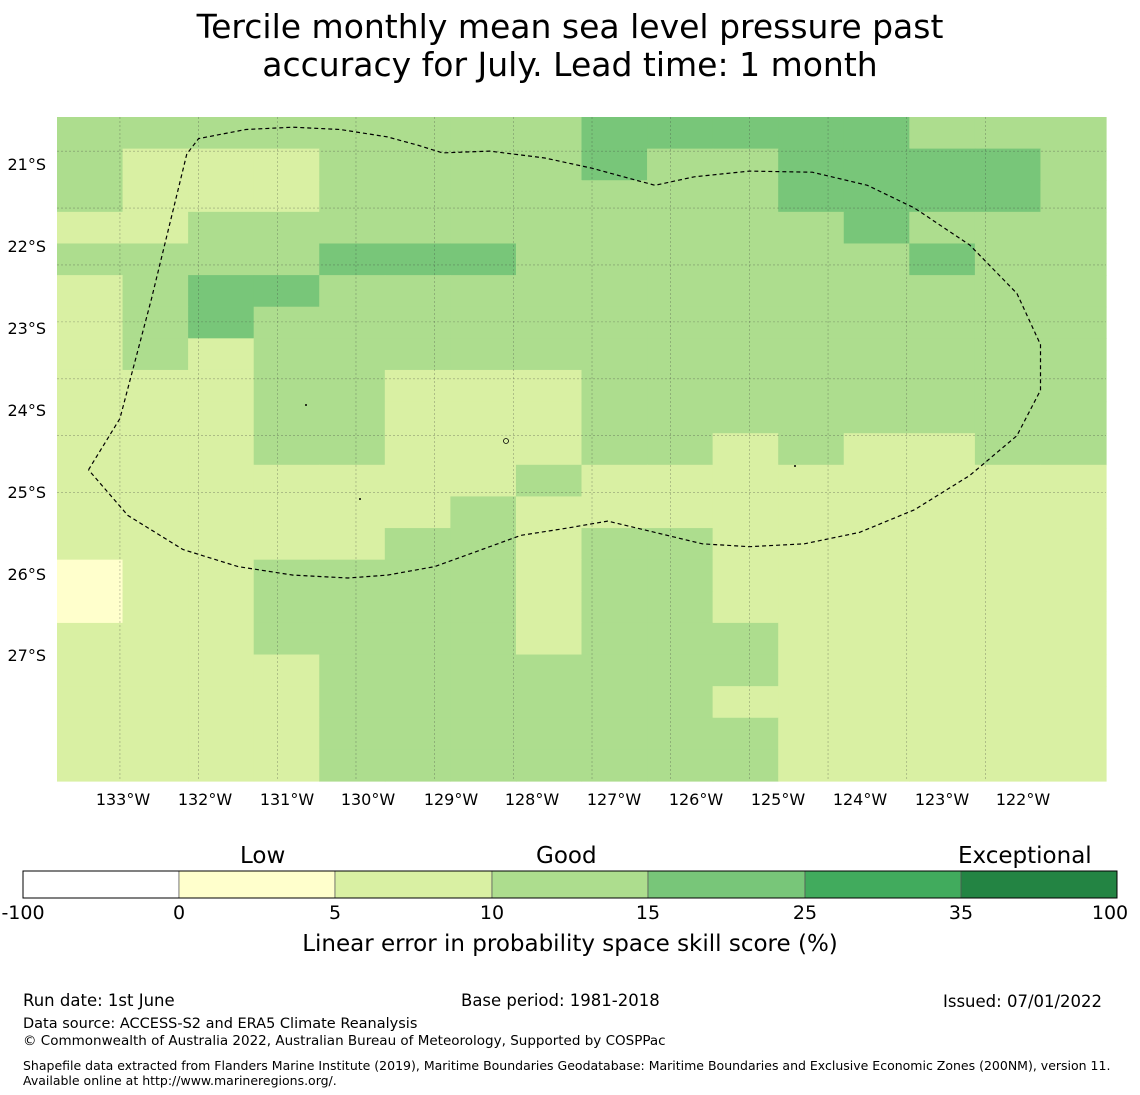  I want to click on colorbar-segment, so click(257, 884).